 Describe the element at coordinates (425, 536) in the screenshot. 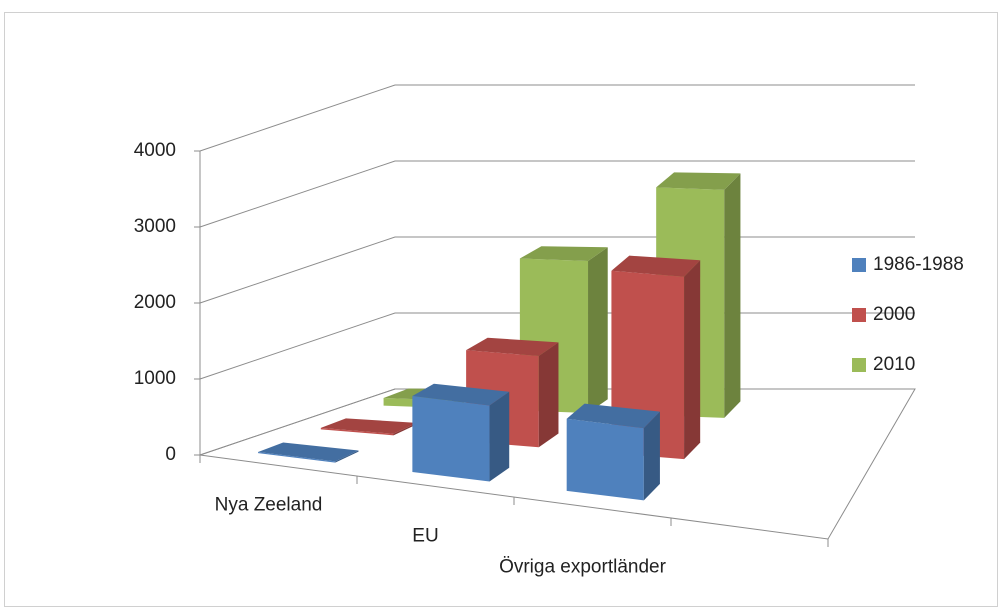

I see `x-tick-label: EU` at that location.